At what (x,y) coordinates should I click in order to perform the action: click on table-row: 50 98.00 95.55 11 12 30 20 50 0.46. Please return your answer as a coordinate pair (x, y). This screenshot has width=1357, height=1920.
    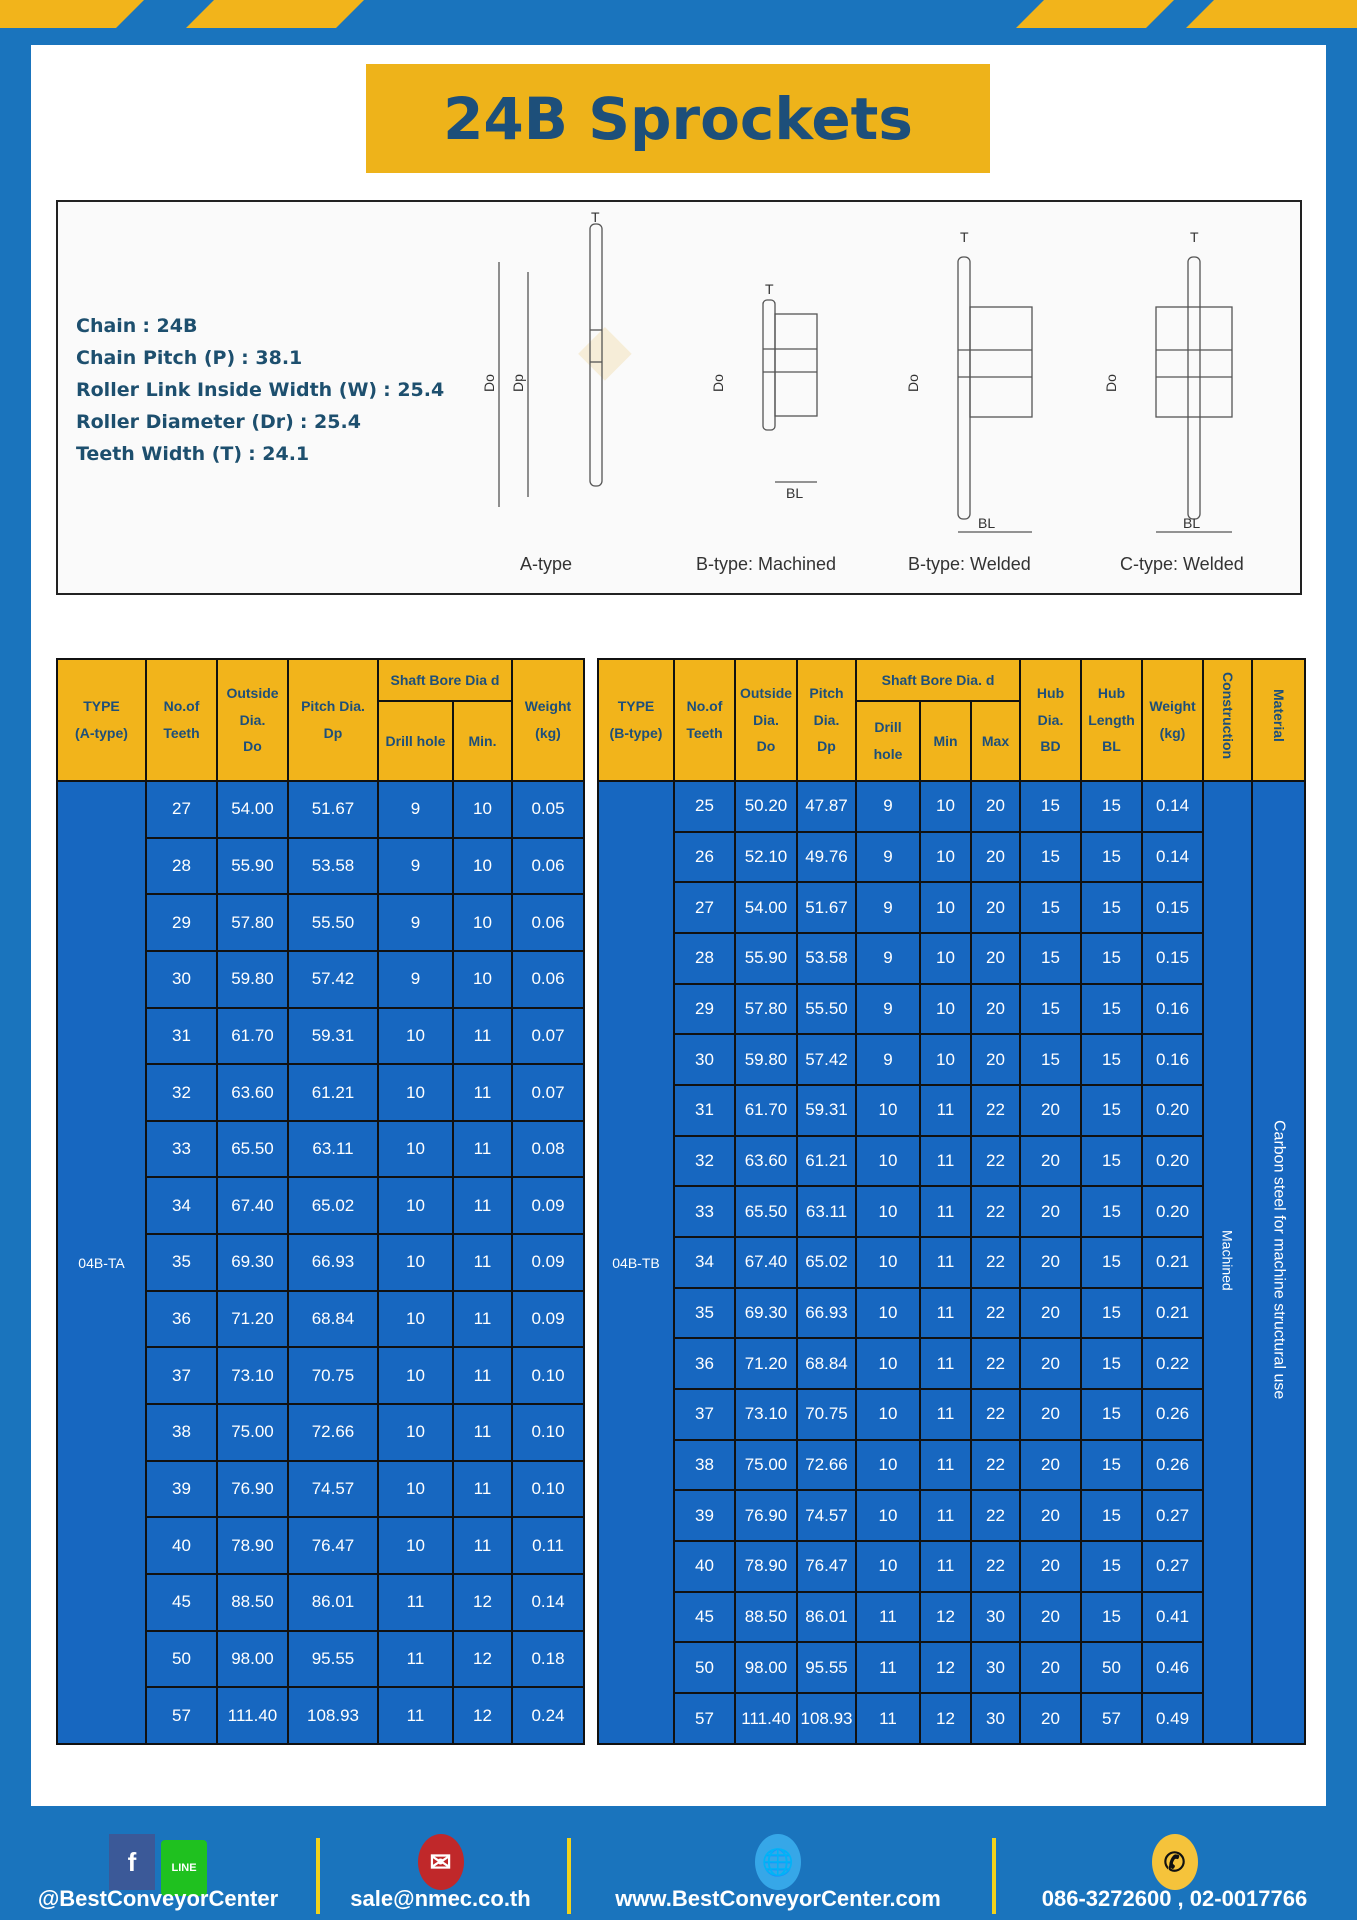
    Looking at the image, I should click on (951, 1668).